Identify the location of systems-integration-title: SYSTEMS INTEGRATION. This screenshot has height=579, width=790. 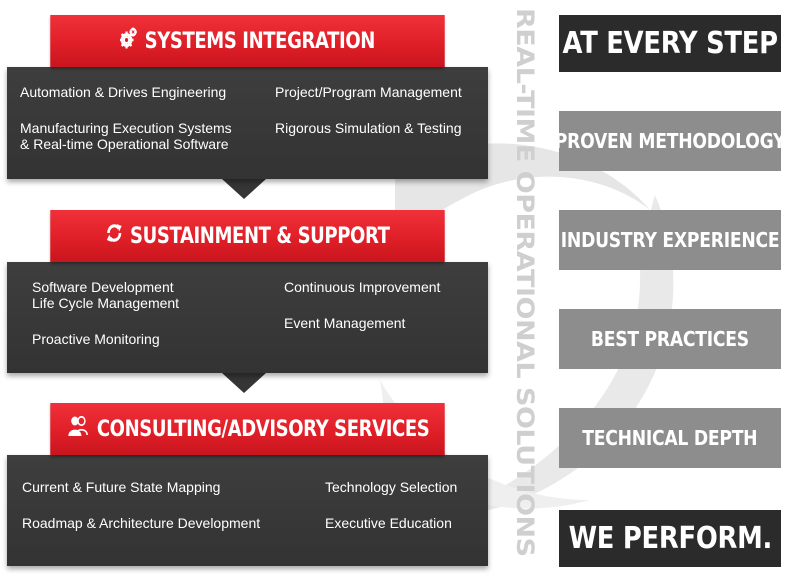
(260, 41).